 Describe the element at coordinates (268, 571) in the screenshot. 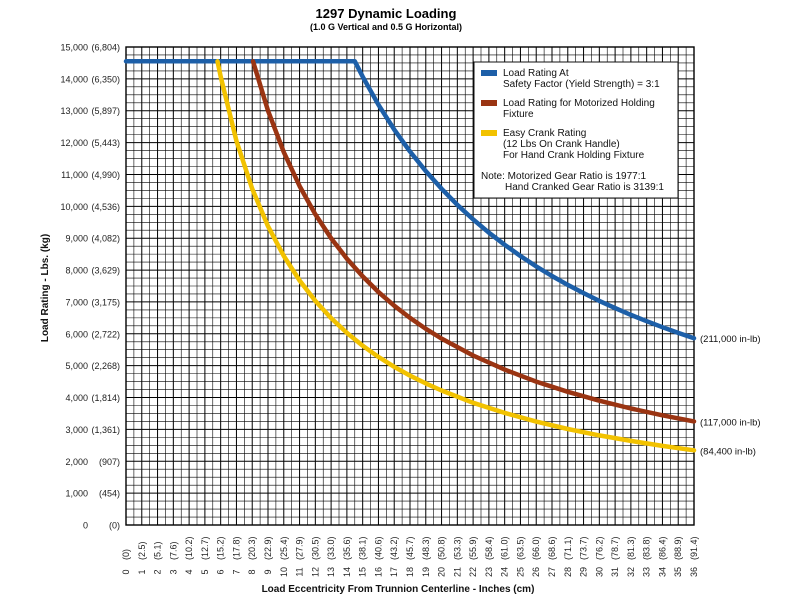

I see `x-tick-label: 9` at that location.